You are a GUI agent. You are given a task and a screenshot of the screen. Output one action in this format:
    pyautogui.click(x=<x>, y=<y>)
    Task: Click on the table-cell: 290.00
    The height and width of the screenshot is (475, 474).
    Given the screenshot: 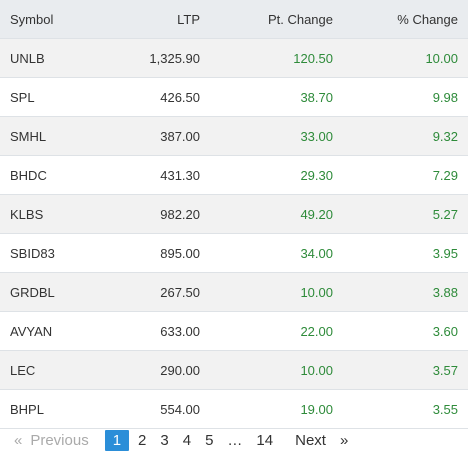 What is the action you would take?
    pyautogui.click(x=160, y=370)
    